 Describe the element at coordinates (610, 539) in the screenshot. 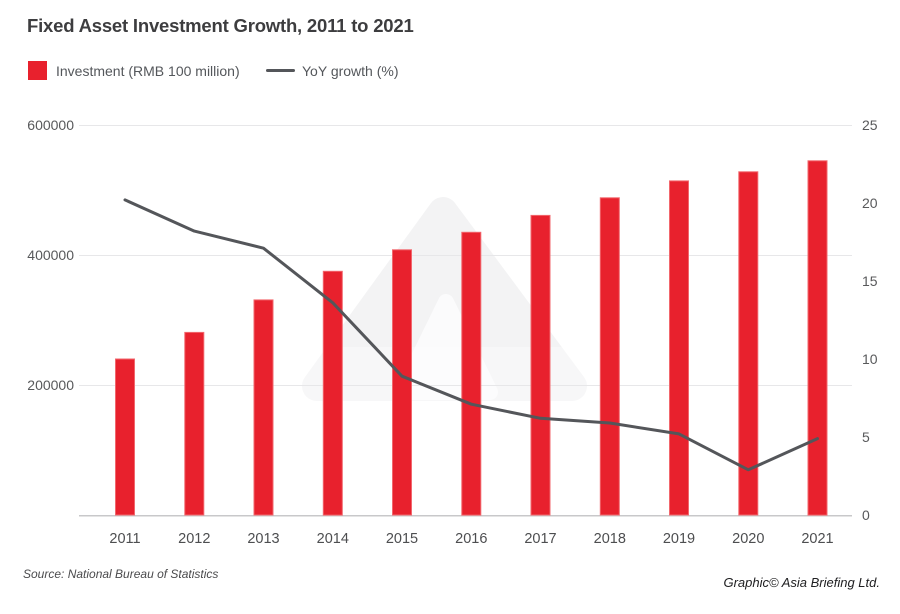

I see `x-axis-category-label: 2018` at that location.